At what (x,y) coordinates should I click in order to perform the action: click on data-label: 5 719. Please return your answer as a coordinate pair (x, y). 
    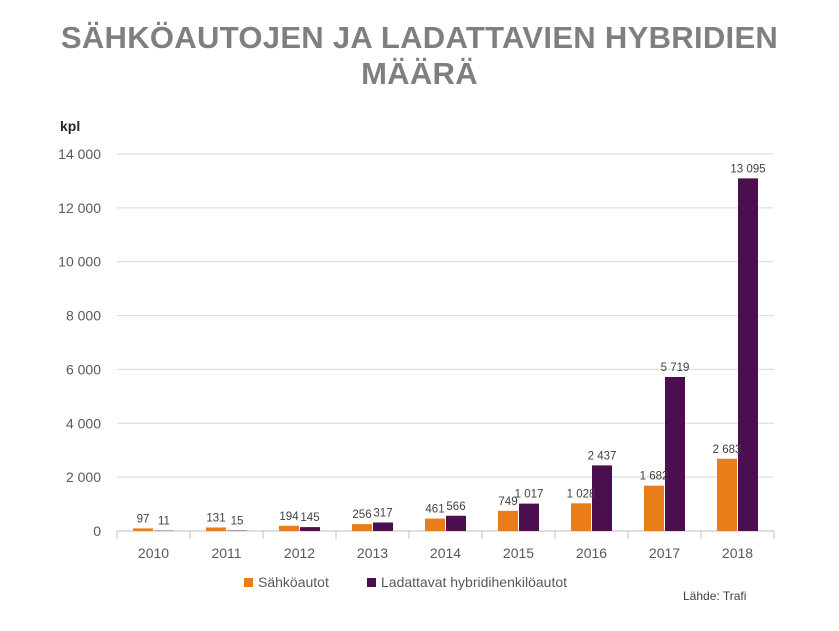
    Looking at the image, I should click on (675, 368).